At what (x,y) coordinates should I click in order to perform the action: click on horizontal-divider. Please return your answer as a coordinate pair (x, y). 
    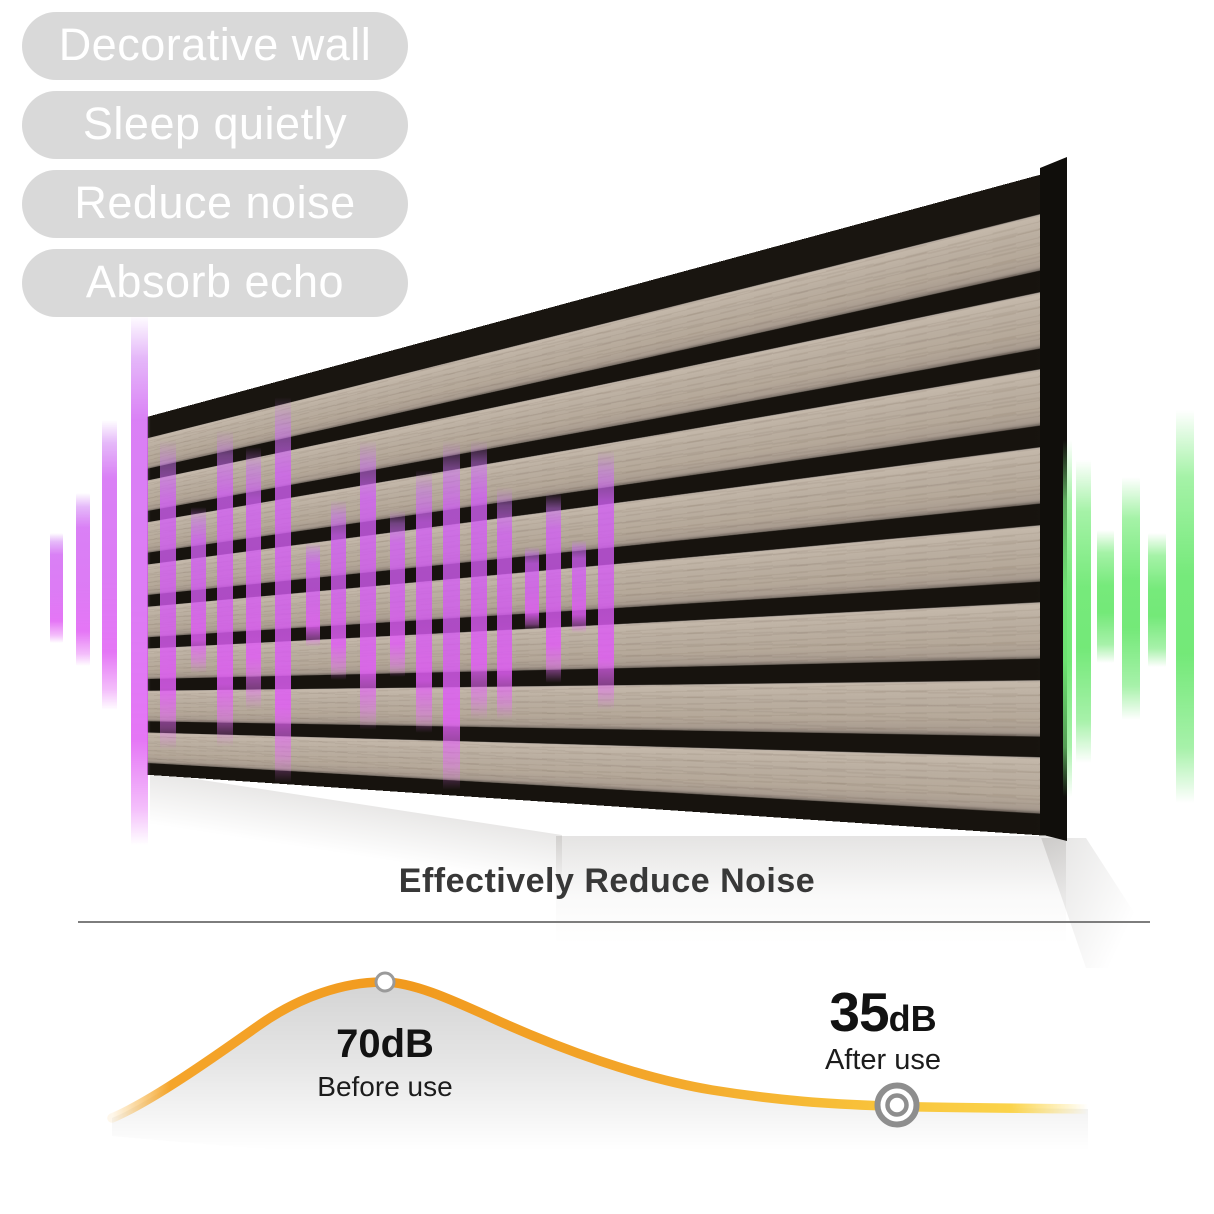
    Looking at the image, I should click on (614, 922).